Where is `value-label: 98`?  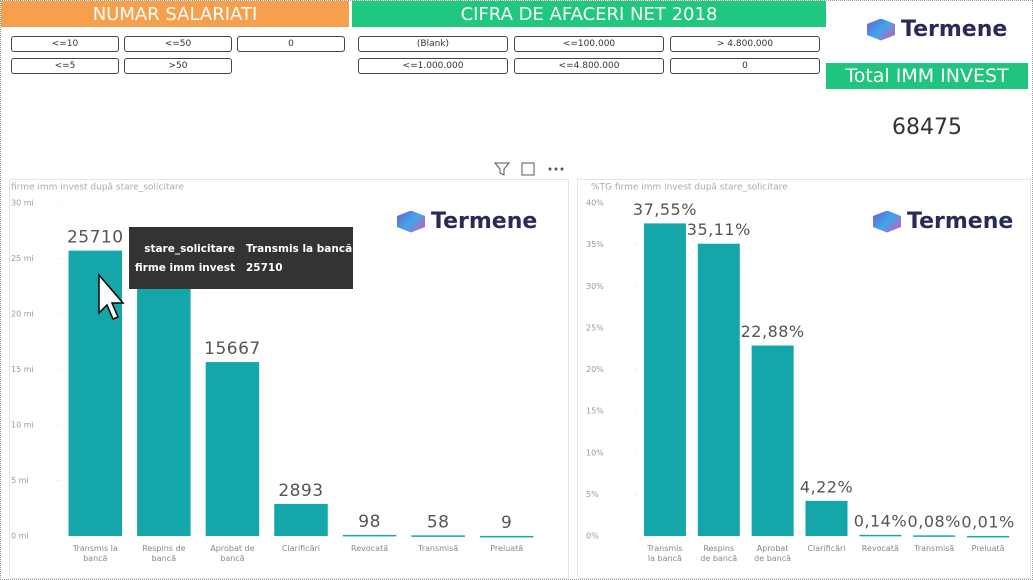 value-label: 98 is located at coordinates (369, 522).